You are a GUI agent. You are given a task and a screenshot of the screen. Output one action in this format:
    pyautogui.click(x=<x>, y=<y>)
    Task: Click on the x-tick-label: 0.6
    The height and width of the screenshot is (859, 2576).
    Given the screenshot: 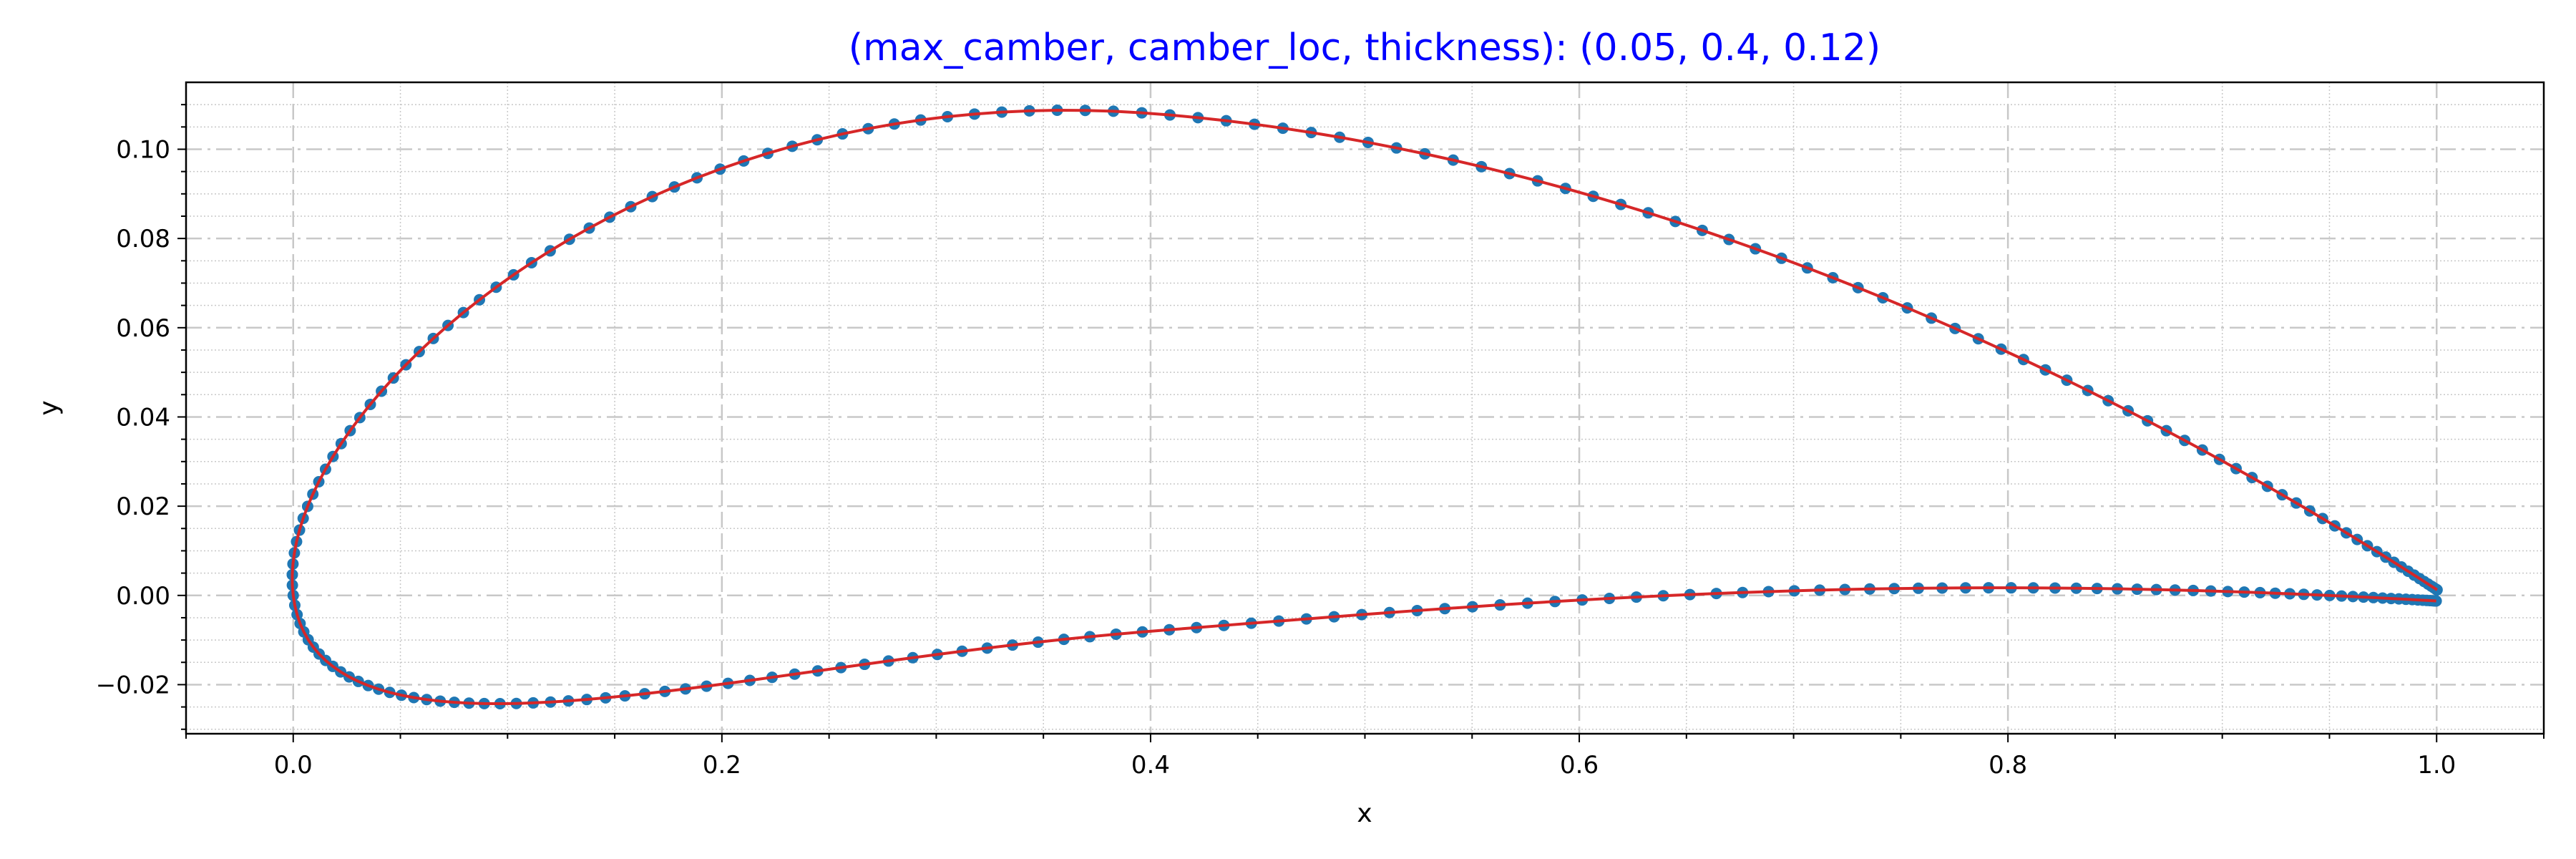 What is the action you would take?
    pyautogui.click(x=1579, y=765)
    